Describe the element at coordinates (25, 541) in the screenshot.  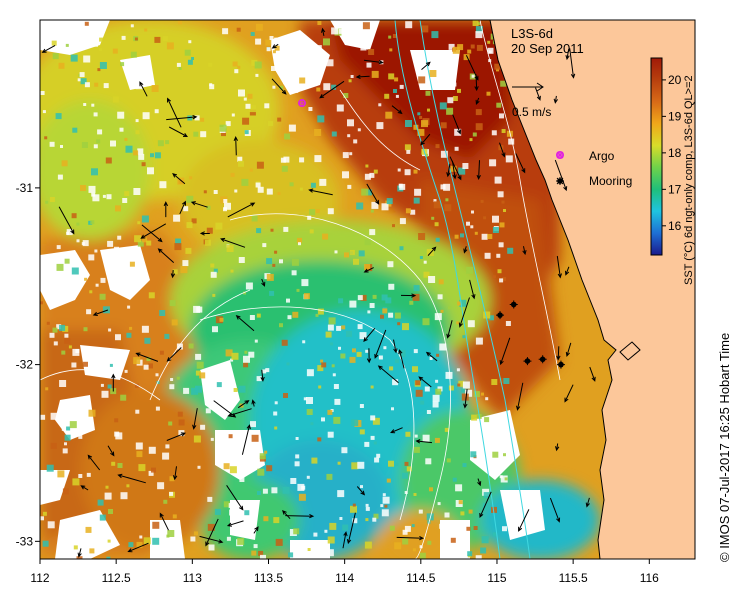
I see `y-tick-label: -33` at that location.